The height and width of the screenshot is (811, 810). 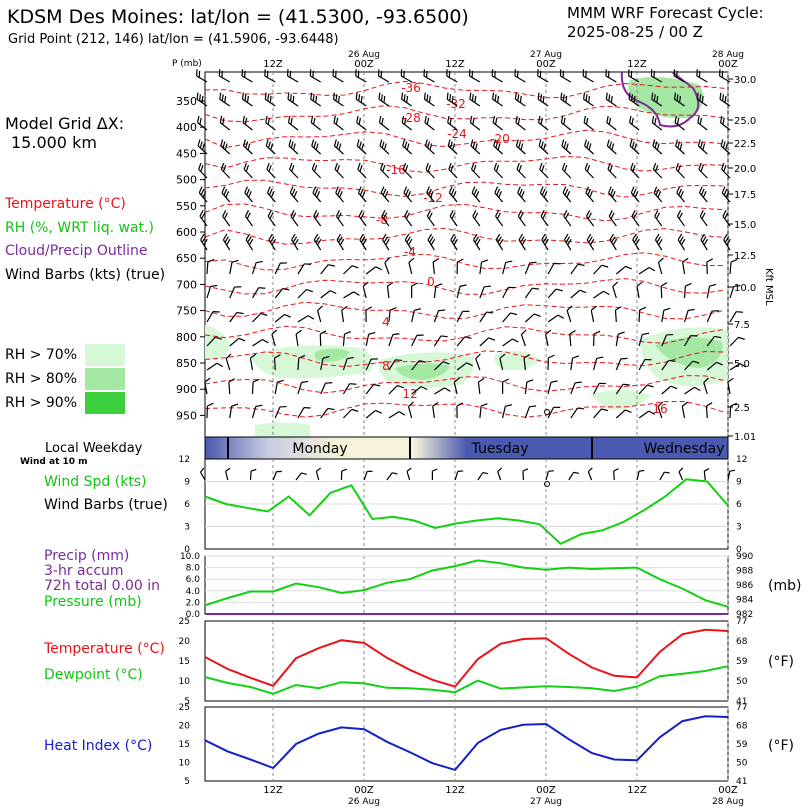 I want to click on temp-left-2: 15, so click(x=184, y=662).